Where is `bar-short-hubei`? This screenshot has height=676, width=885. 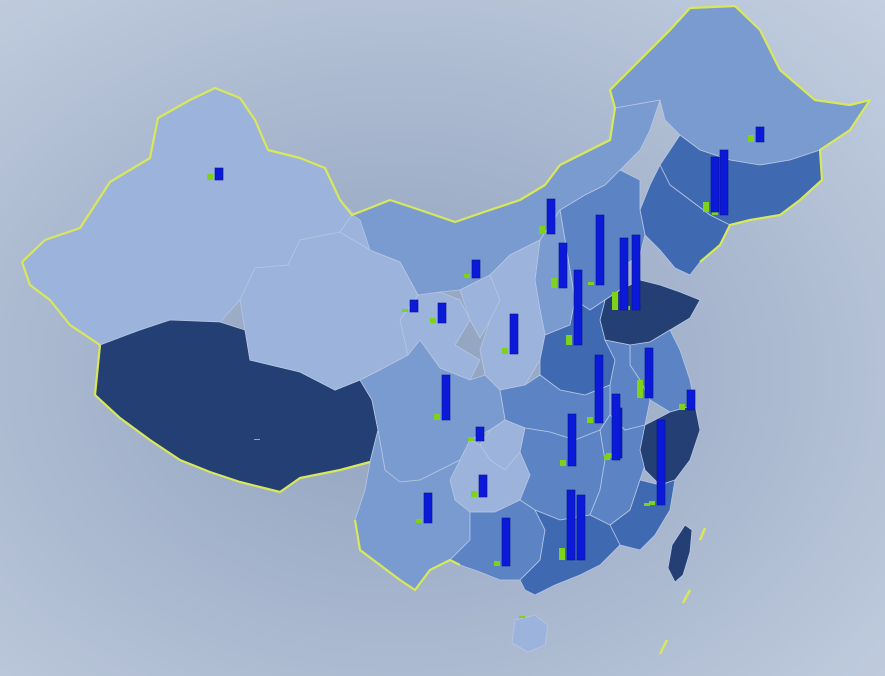 bar-short-hubei is located at coordinates (563, 463).